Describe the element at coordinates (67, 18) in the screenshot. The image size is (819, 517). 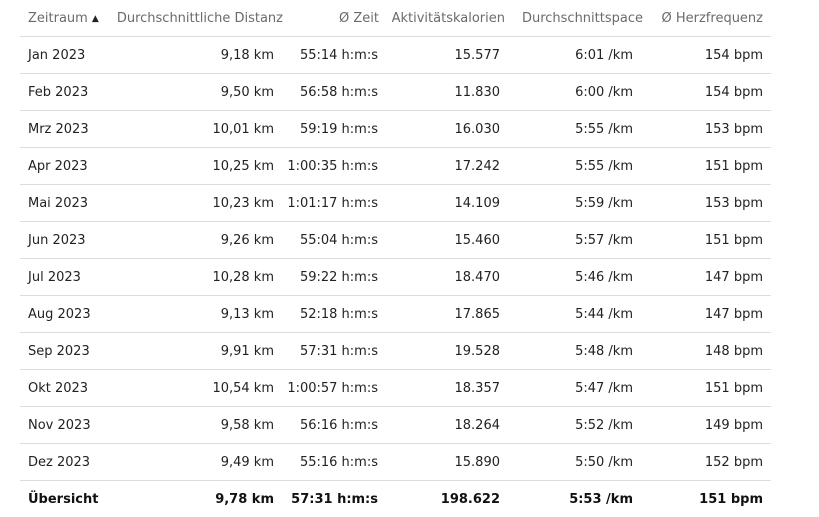
I see `column-header-zeitraum: Zeitraum▲` at that location.